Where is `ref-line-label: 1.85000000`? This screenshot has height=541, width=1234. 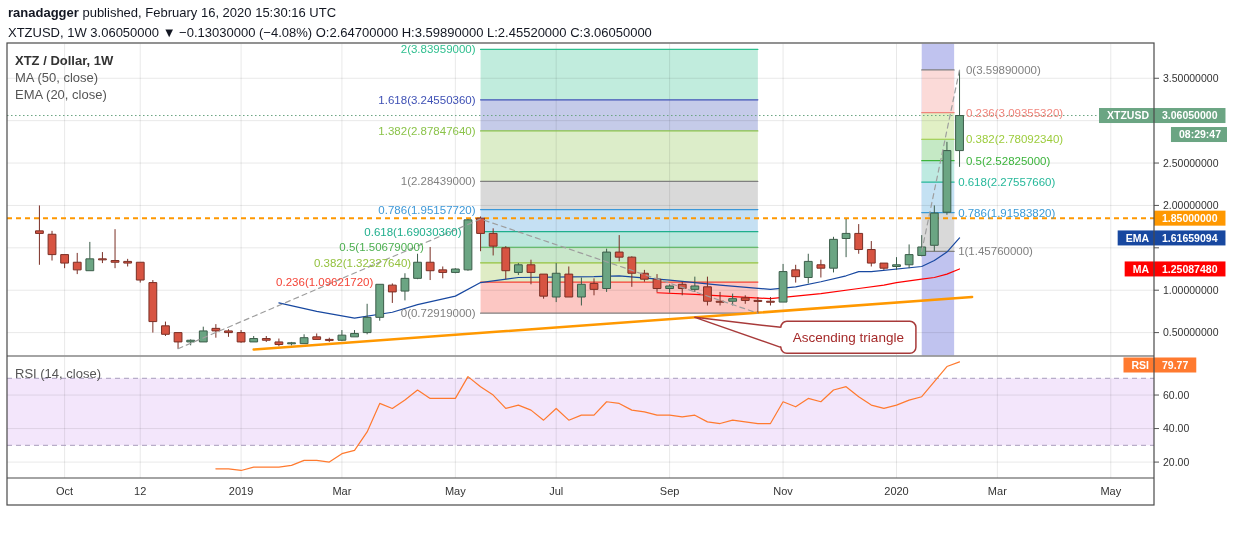 ref-line-label: 1.85000000 is located at coordinates (1190, 217).